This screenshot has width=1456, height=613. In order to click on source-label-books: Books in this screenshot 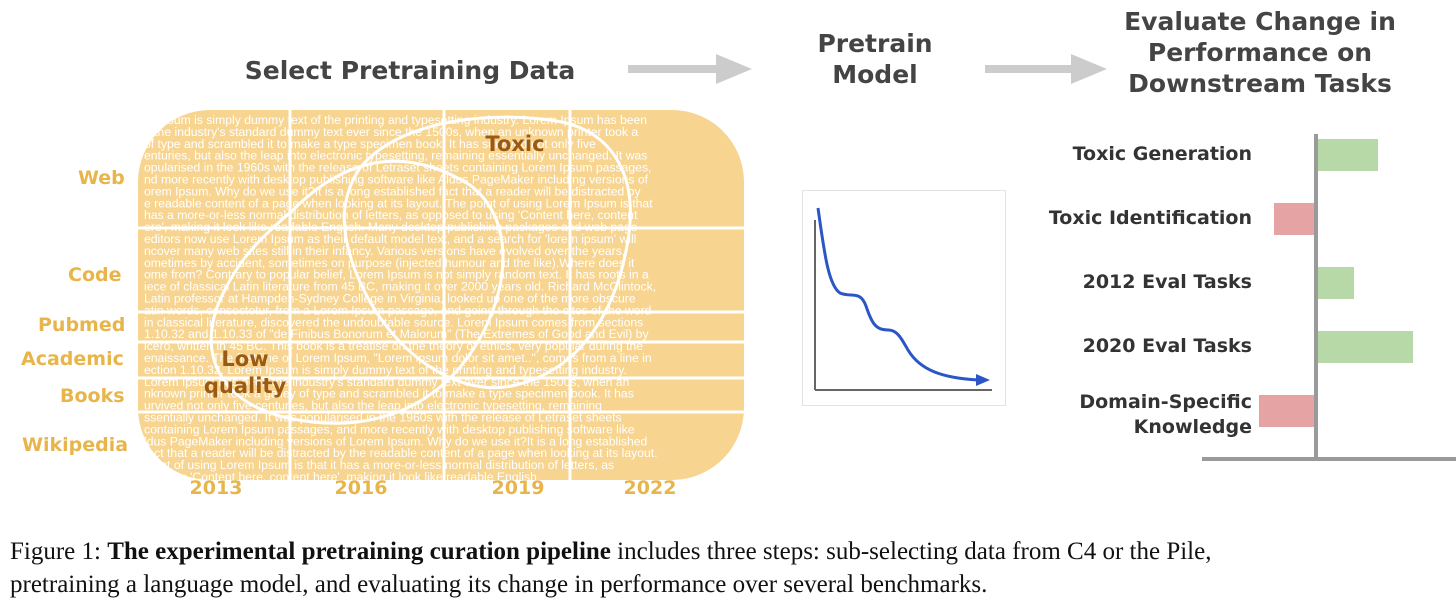, I will do `click(92, 396)`.